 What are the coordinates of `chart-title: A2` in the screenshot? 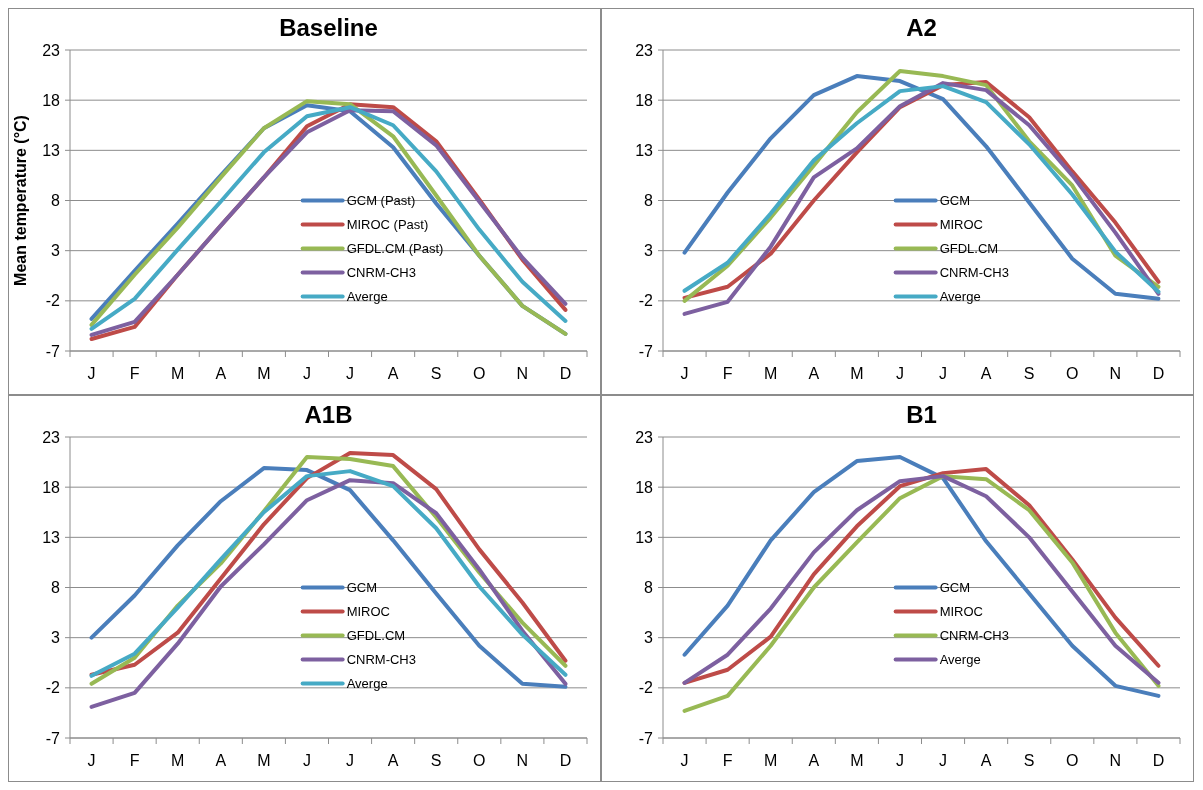 It's located at (921, 27).